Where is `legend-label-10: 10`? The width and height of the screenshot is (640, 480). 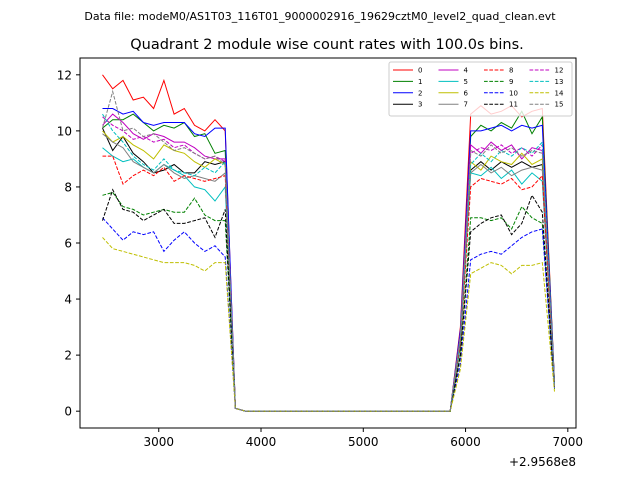 legend-label-10: 10 is located at coordinates (513, 93).